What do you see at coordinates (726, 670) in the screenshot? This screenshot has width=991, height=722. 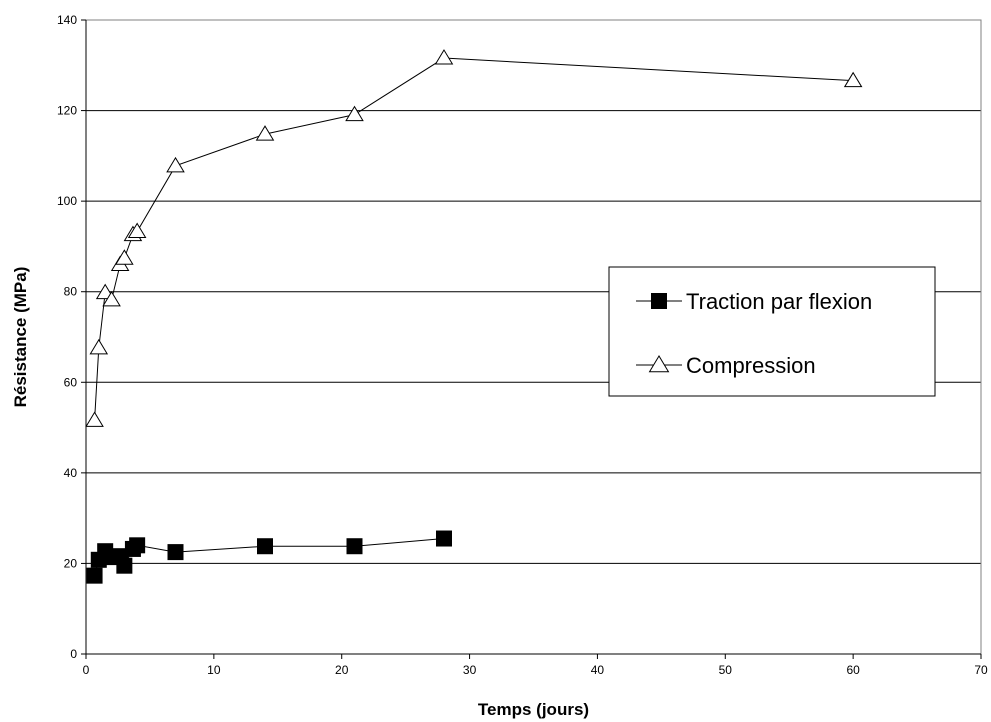 I see `x-tick-label: 50` at bounding box center [726, 670].